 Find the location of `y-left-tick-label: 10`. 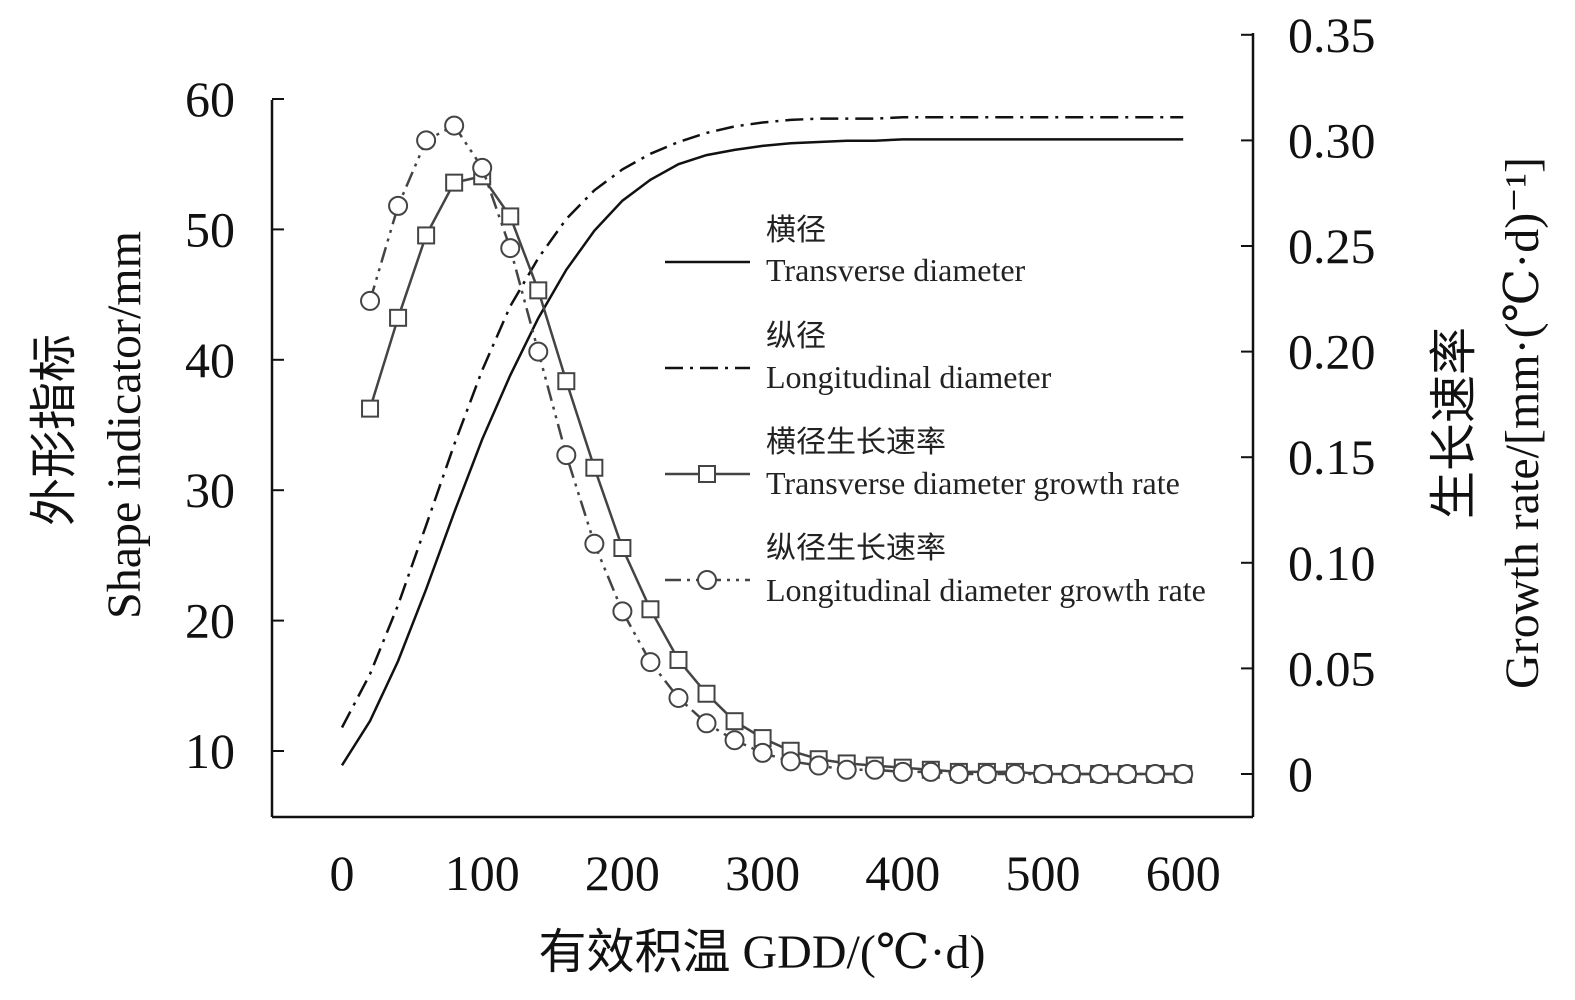

y-left-tick-label: 10 is located at coordinates (210, 751).